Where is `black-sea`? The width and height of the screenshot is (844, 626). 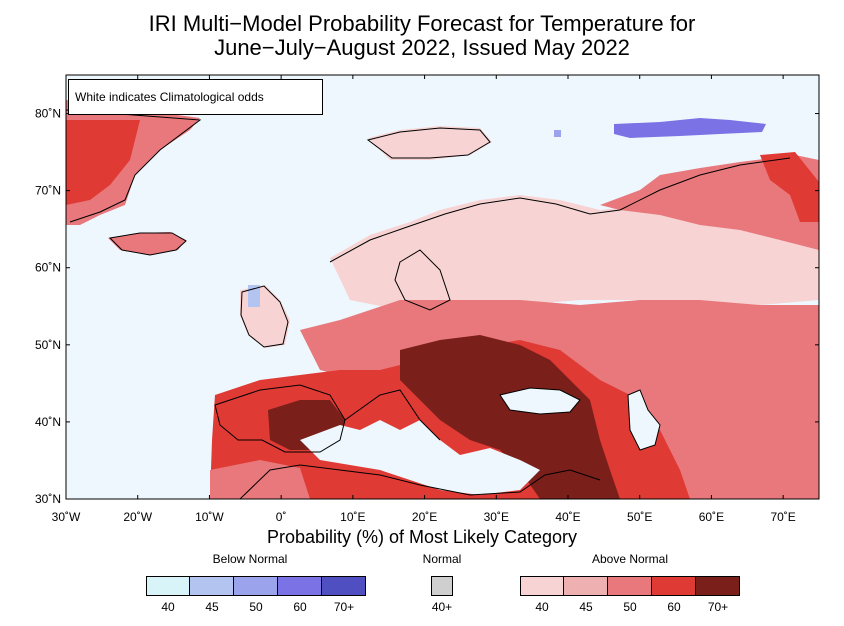 black-sea is located at coordinates (540, 401).